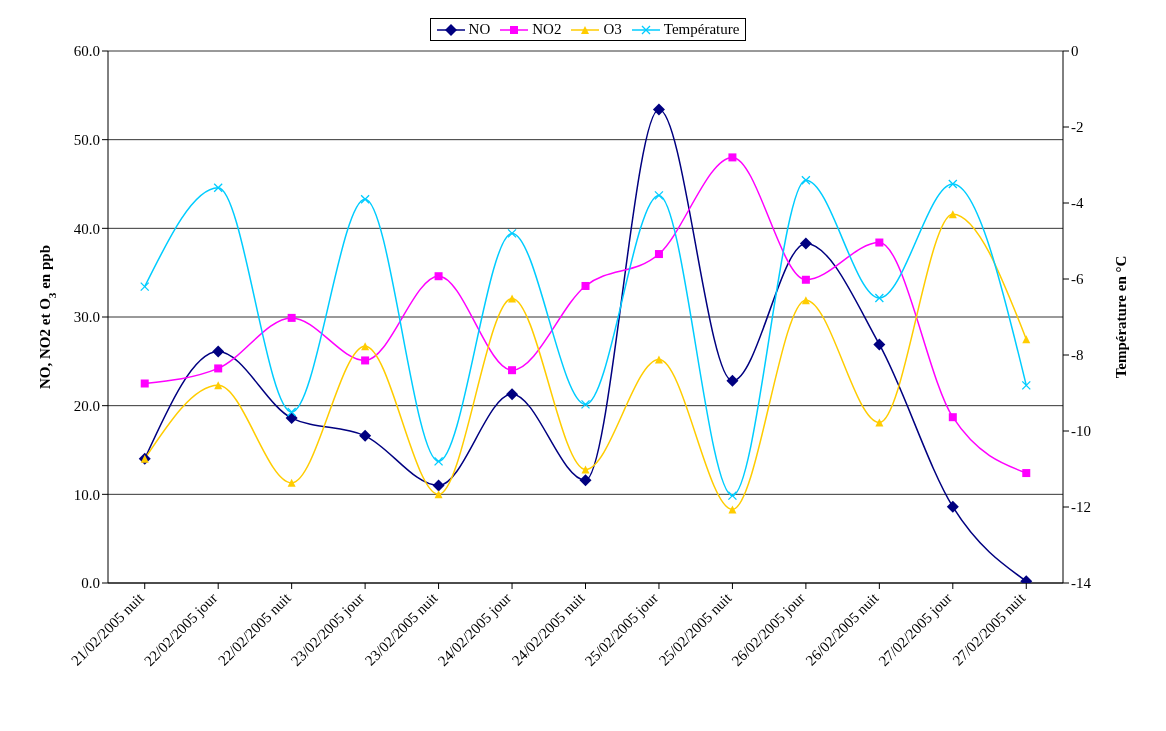  I want to click on y-tick-label: 50.0, so click(86, 139).